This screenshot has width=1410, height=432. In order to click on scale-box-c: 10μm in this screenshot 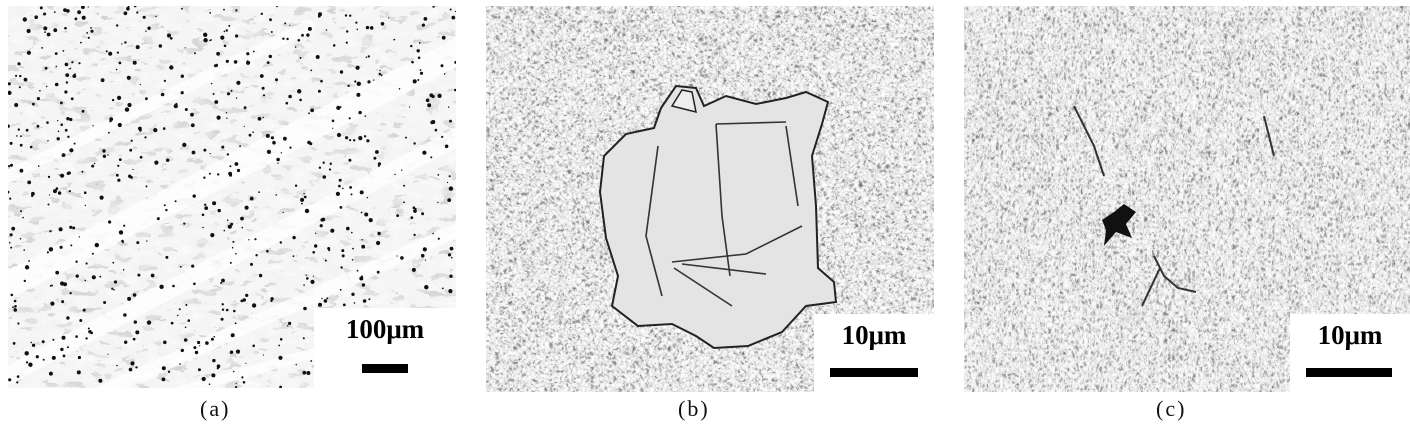, I will do `click(1350, 353)`.